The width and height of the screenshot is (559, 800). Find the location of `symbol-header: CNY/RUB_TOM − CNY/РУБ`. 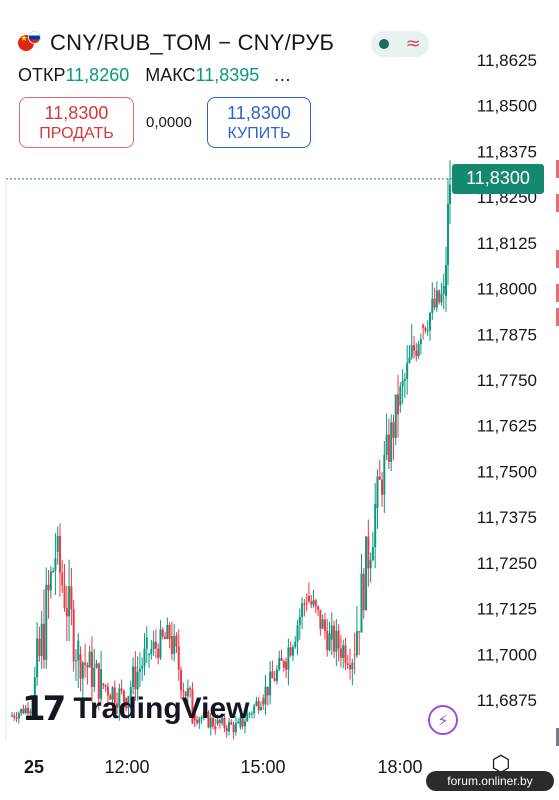

symbol-header: CNY/RUB_TOM − CNY/РУБ is located at coordinates (176, 43).